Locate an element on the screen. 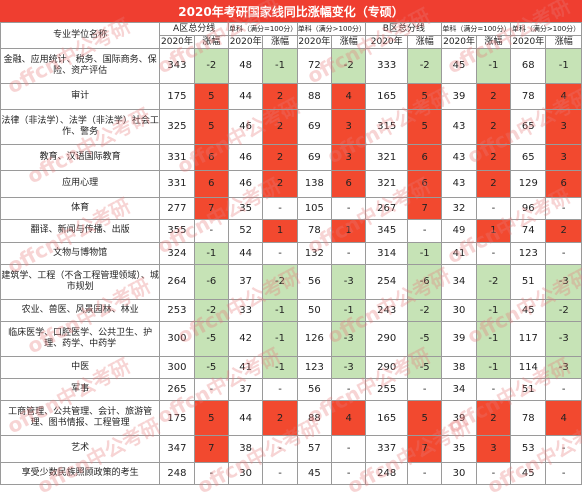 This screenshot has width=582, height=499. a-zone-value-cell: 57 is located at coordinates (314, 449).